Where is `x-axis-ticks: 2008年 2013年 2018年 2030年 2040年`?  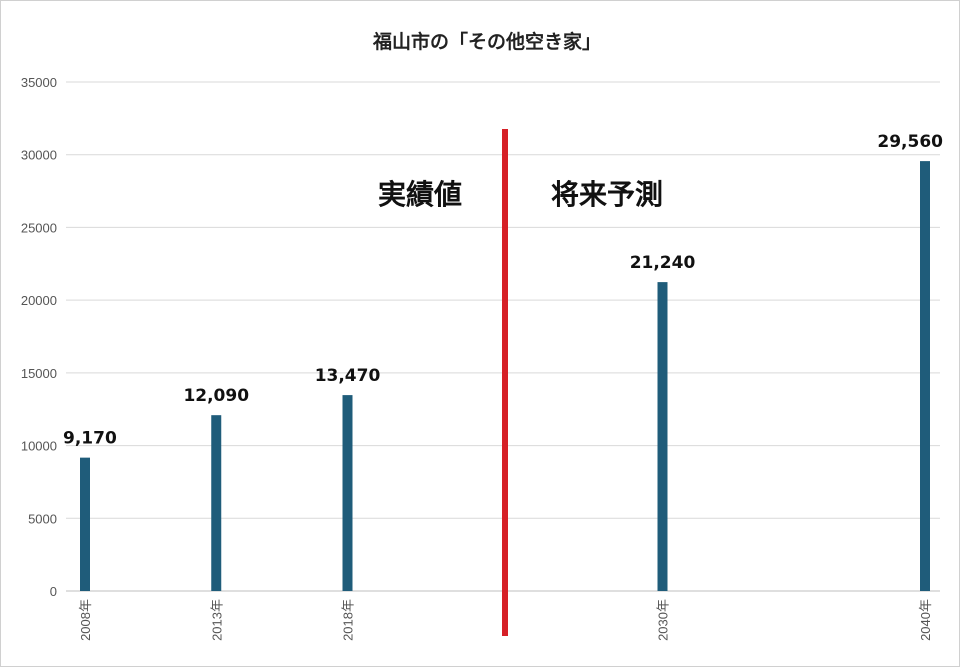 x-axis-ticks: 2008年 2013年 2018年 2030年 2040年 is located at coordinates (505, 620).